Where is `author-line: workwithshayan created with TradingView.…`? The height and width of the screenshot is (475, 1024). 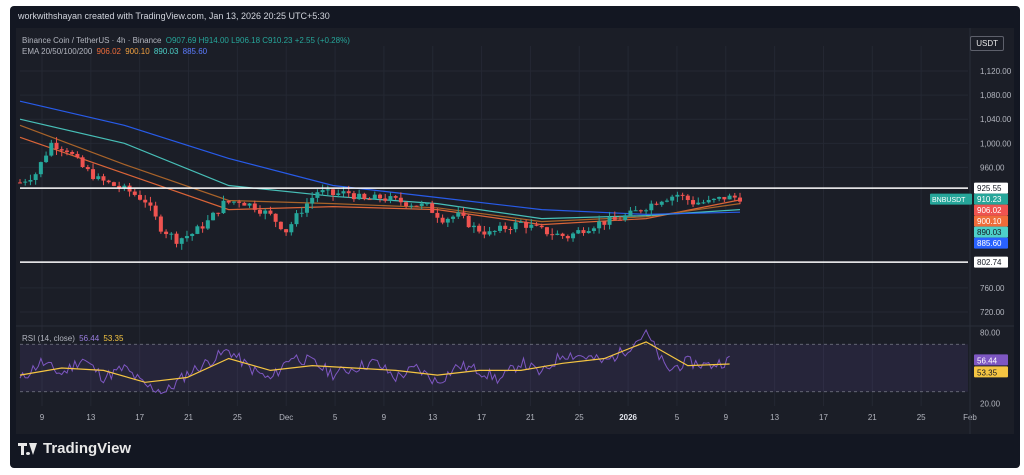 author-line: workwithshayan created with TradingView.… is located at coordinates (174, 16).